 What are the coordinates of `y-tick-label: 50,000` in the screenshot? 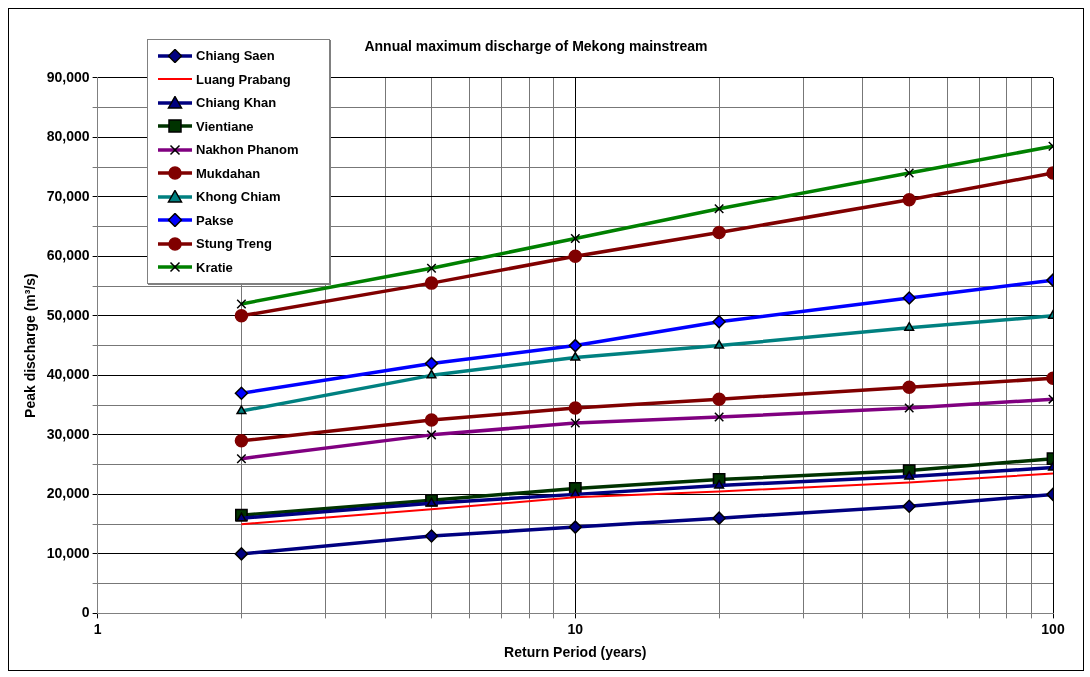 It's located at (68, 314).